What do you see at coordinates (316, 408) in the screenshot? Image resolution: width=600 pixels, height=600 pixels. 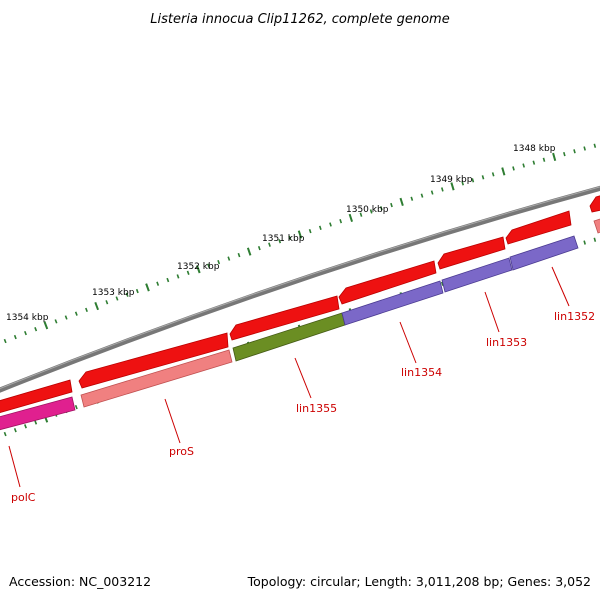 I see `gene-label-lin1355: lin1355` at bounding box center [316, 408].